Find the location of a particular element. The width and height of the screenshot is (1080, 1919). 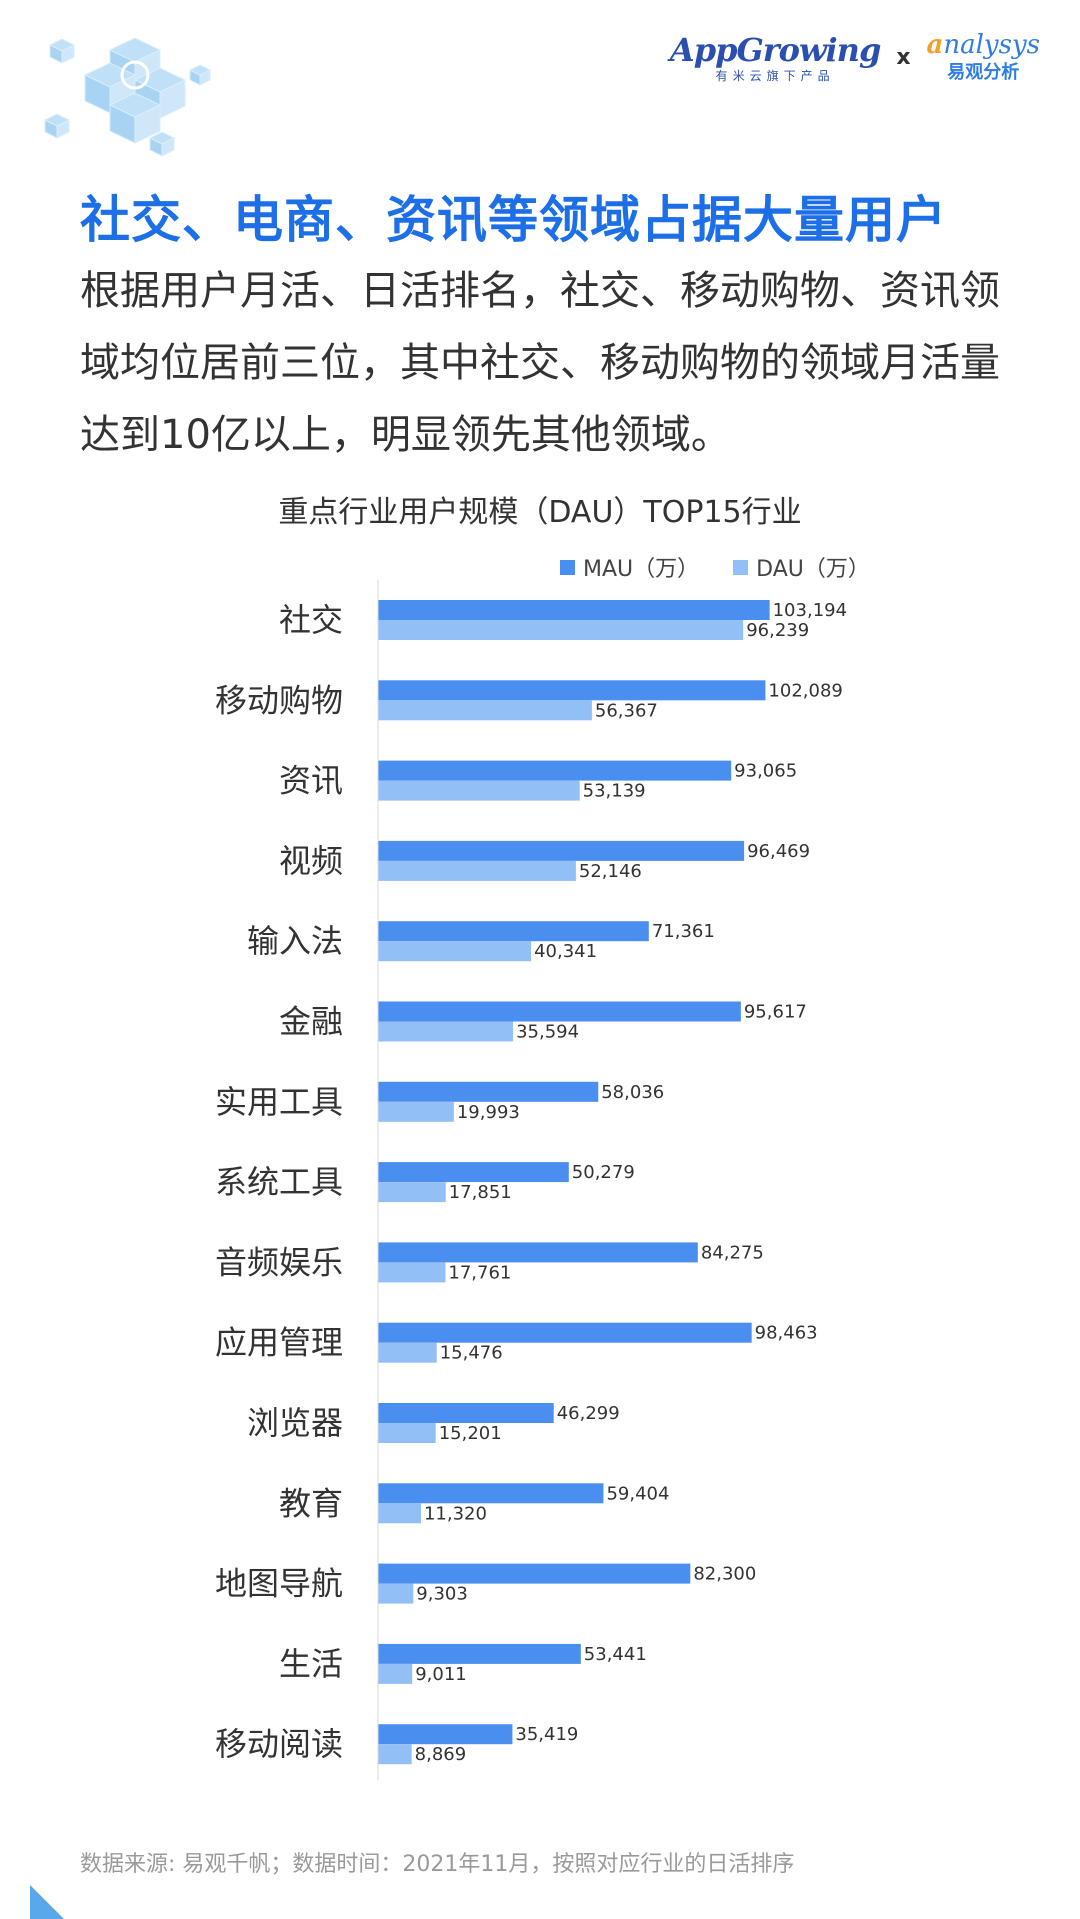

category-label: 浏览器 is located at coordinates (295, 1423).